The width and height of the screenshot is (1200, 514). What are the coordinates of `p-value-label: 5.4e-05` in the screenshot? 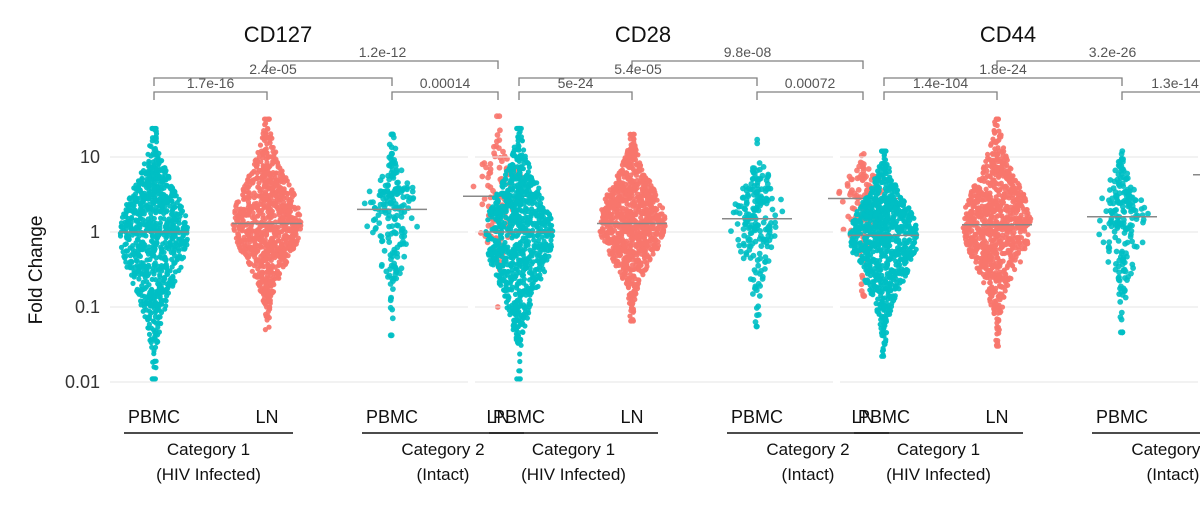 It's located at (638, 69).